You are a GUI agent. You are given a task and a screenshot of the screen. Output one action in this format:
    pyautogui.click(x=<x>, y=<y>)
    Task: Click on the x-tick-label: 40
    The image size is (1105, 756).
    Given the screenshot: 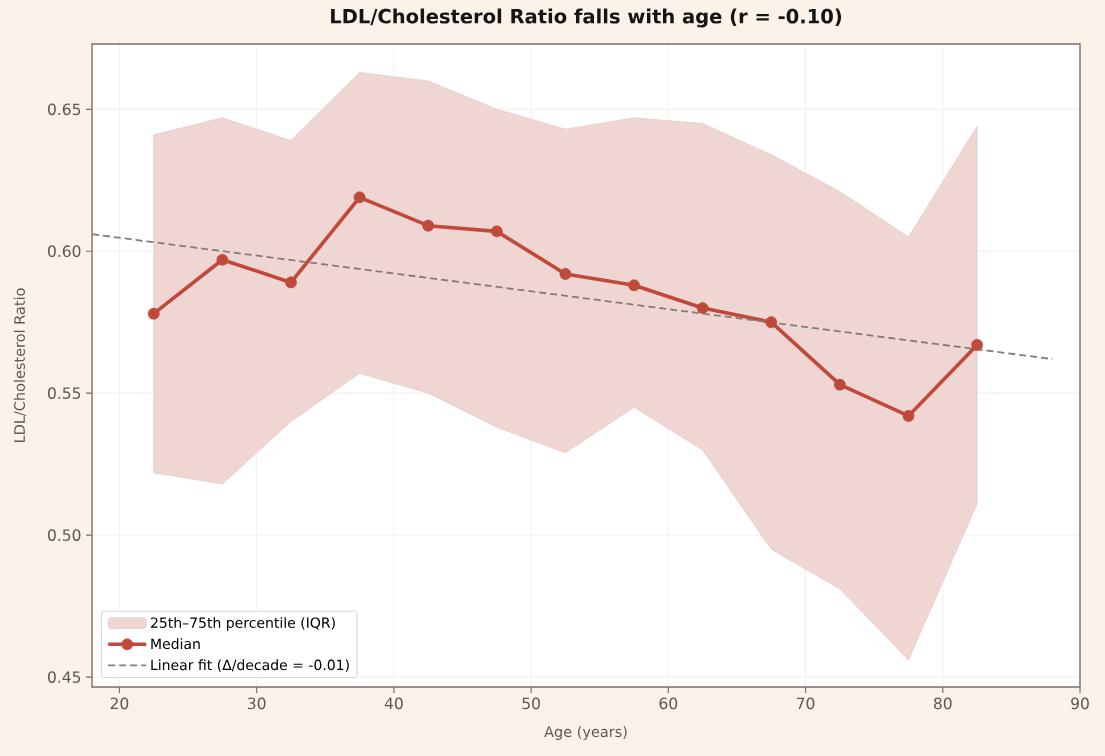 What is the action you would take?
    pyautogui.click(x=393, y=703)
    